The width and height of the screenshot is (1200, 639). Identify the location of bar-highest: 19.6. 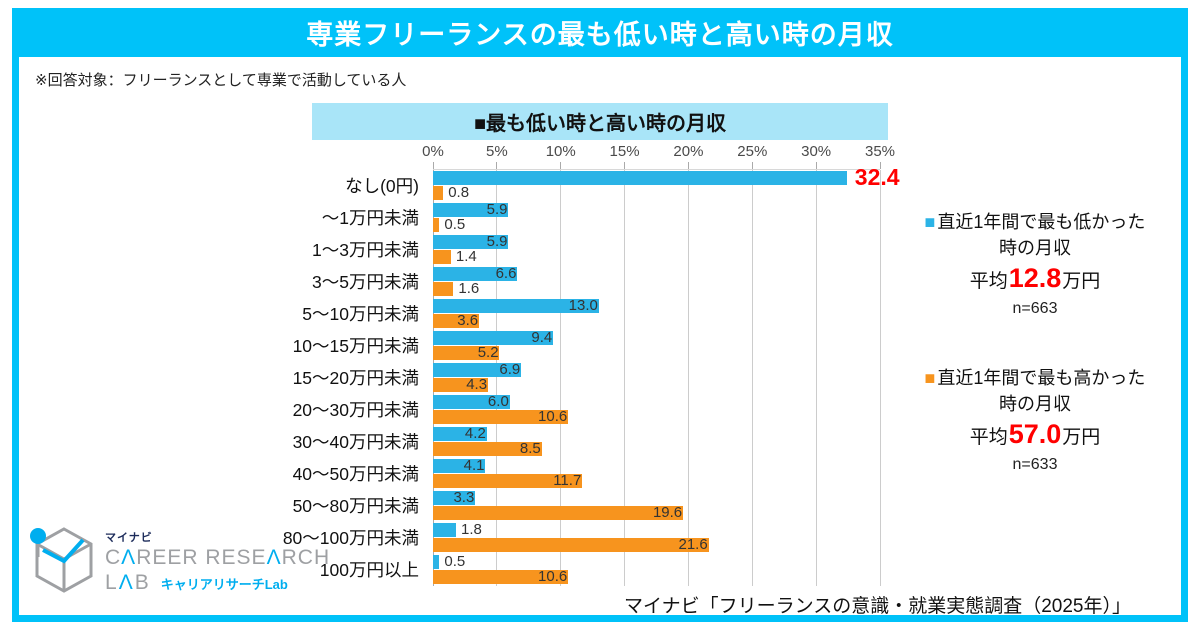
(656, 512).